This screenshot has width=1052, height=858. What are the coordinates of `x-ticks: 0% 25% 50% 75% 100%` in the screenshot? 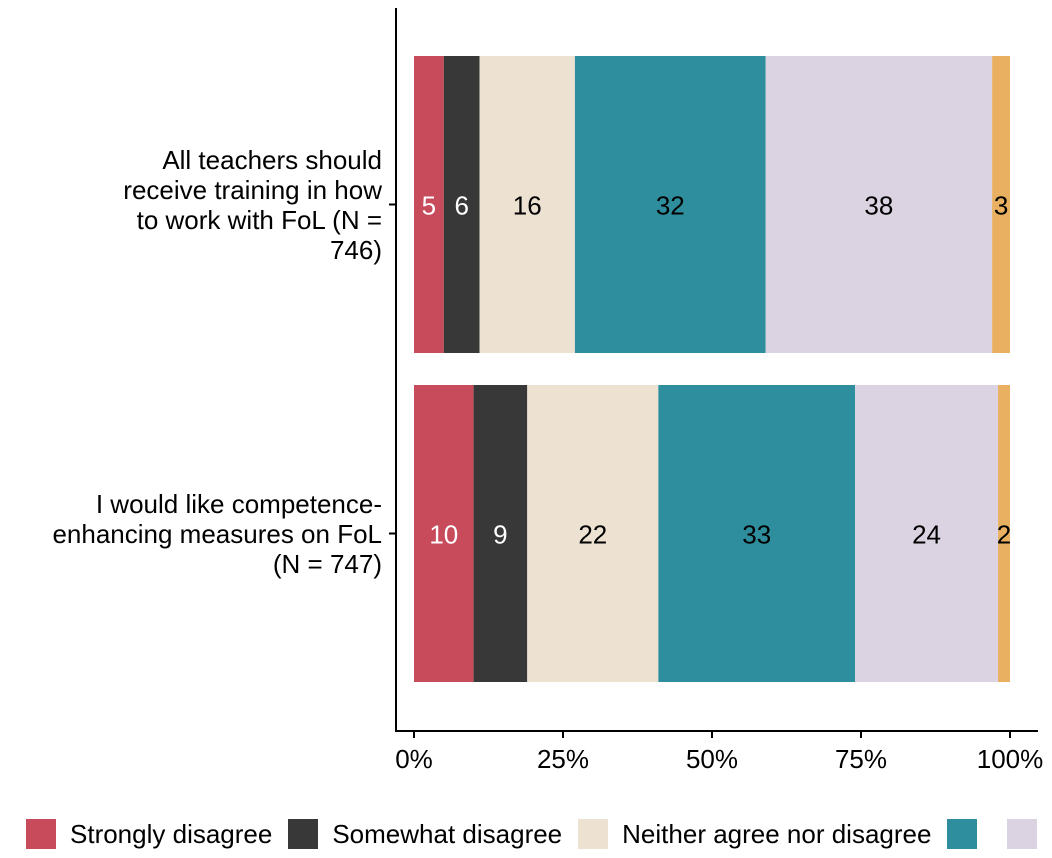 It's located at (719, 752).